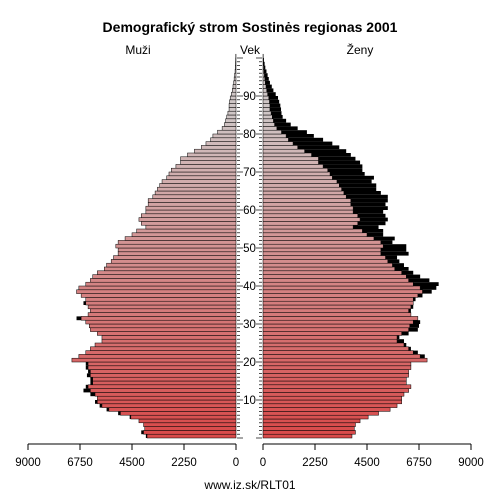  I want to click on age-tick-label-50: 50, so click(249, 249).